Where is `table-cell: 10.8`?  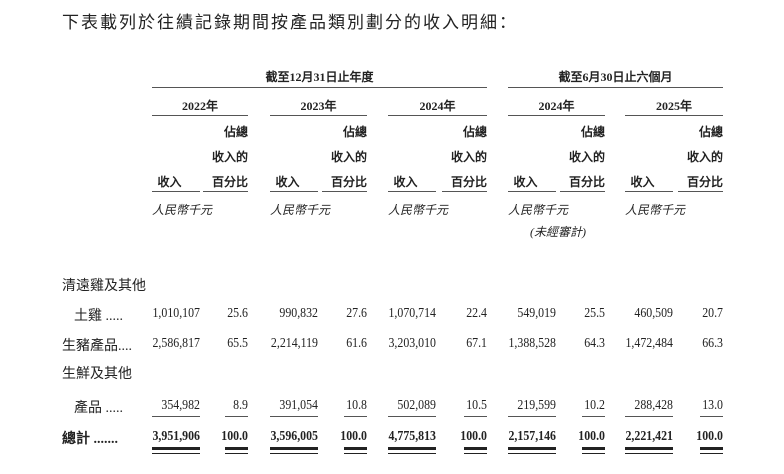
table-cell: 10.8 is located at coordinates (356, 404).